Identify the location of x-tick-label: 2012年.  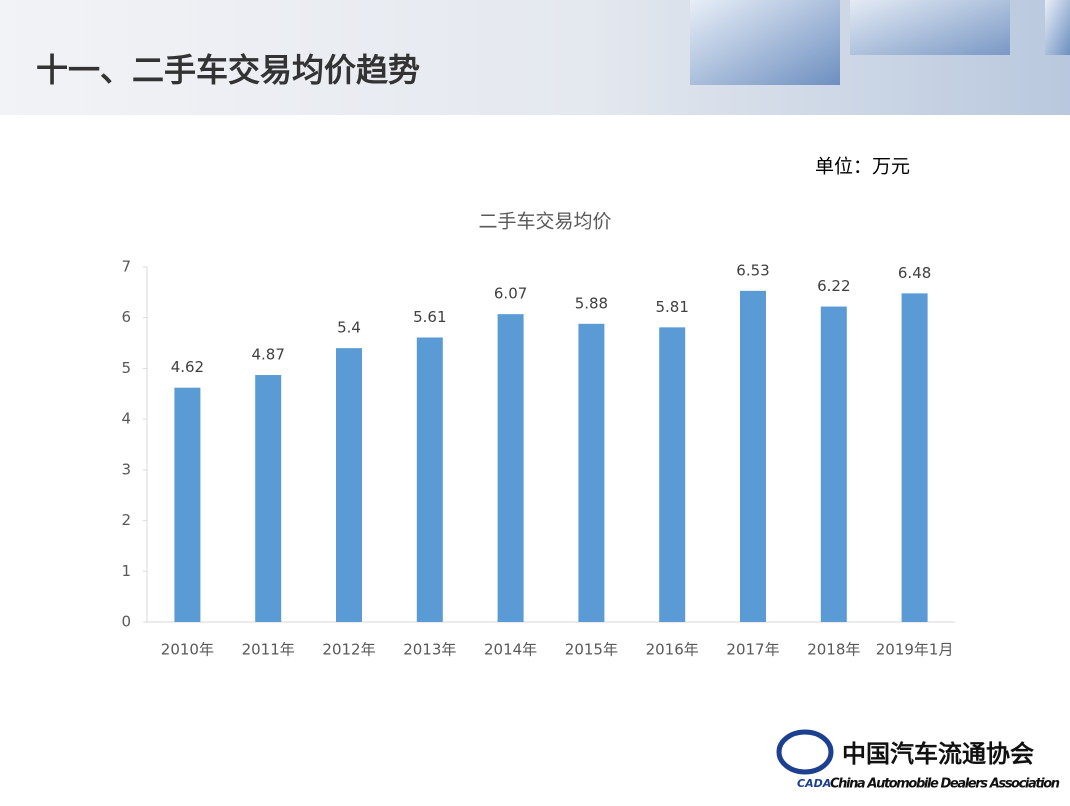
(348, 650).